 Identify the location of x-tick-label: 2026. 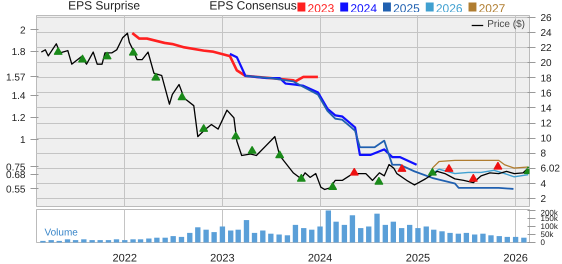
(515, 258).